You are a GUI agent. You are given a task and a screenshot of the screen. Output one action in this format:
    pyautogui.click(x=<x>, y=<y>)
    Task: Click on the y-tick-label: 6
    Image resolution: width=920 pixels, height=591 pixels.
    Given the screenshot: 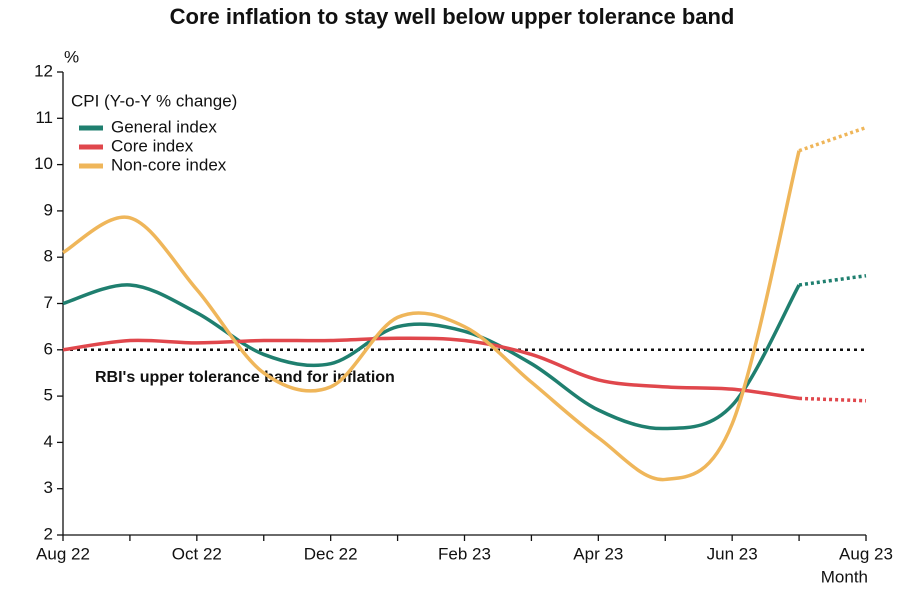 What is the action you would take?
    pyautogui.click(x=48, y=348)
    